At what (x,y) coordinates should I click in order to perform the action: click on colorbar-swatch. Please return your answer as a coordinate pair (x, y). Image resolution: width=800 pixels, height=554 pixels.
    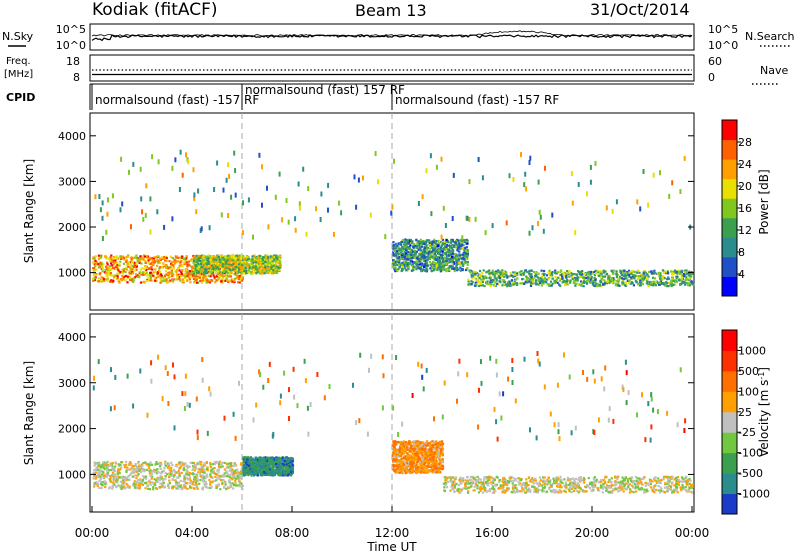
    Looking at the image, I should click on (729, 130).